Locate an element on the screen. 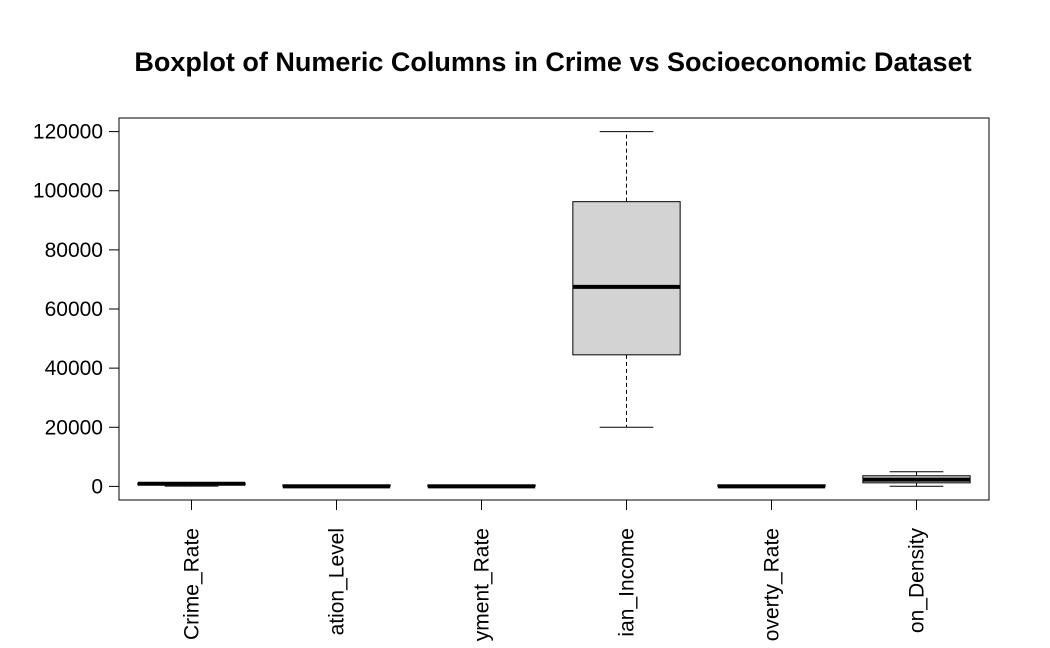 The image size is (1050, 648). x-category-label: overty_Rate is located at coordinates (772, 584).